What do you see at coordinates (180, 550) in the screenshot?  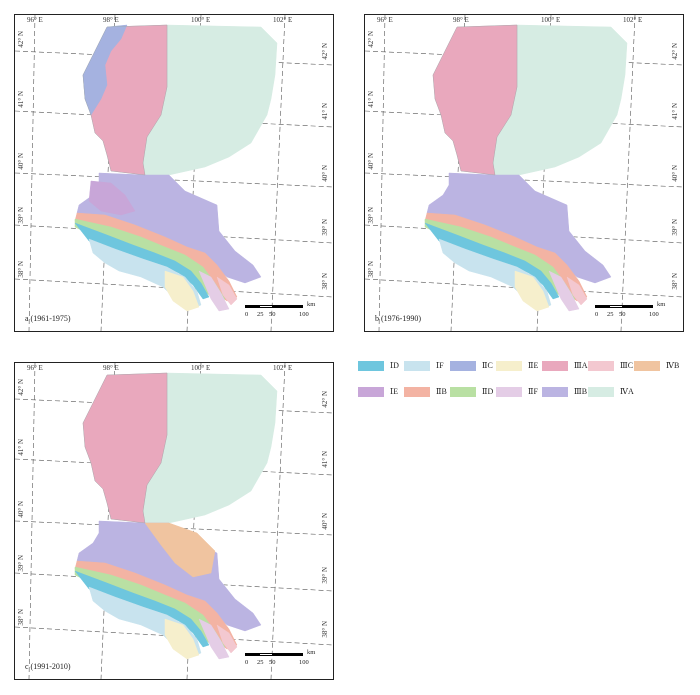 I see `zone-IVB` at bounding box center [180, 550].